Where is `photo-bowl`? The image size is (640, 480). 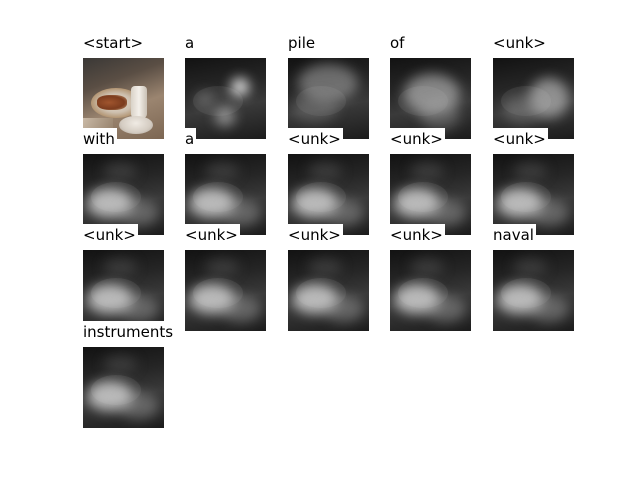
photo-bowl is located at coordinates (136, 125).